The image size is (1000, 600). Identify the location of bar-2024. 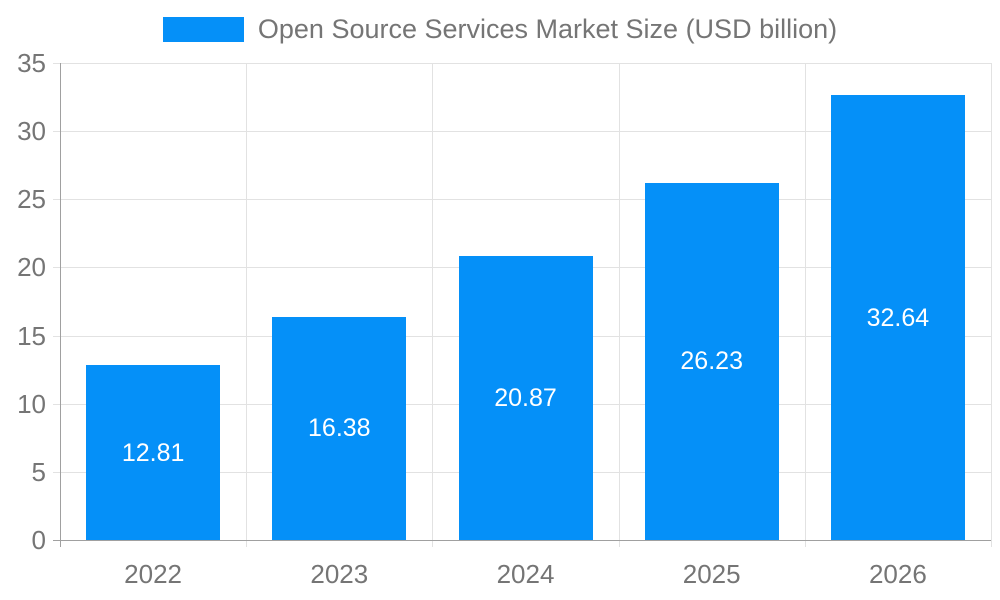
(525, 397).